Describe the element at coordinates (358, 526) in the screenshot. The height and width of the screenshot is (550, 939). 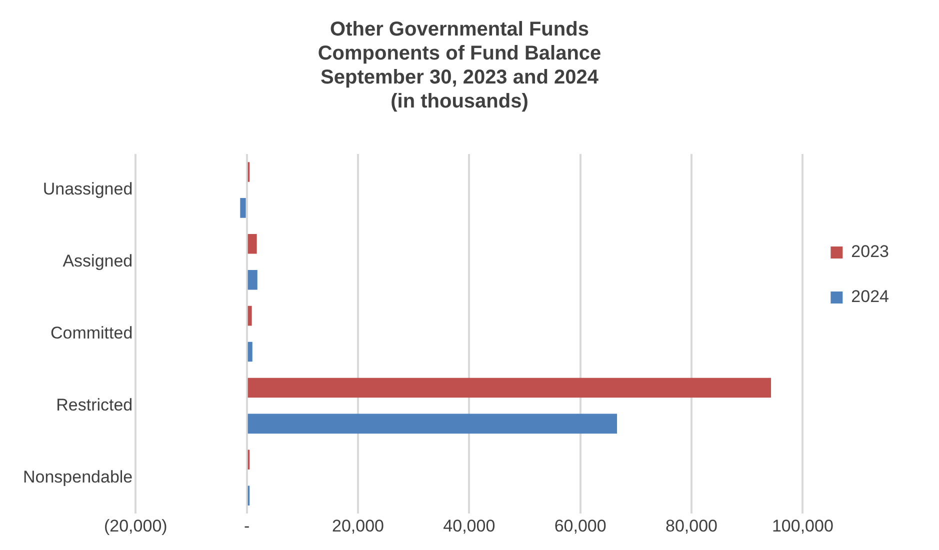
I see `x-tick-label: 20,000` at that location.